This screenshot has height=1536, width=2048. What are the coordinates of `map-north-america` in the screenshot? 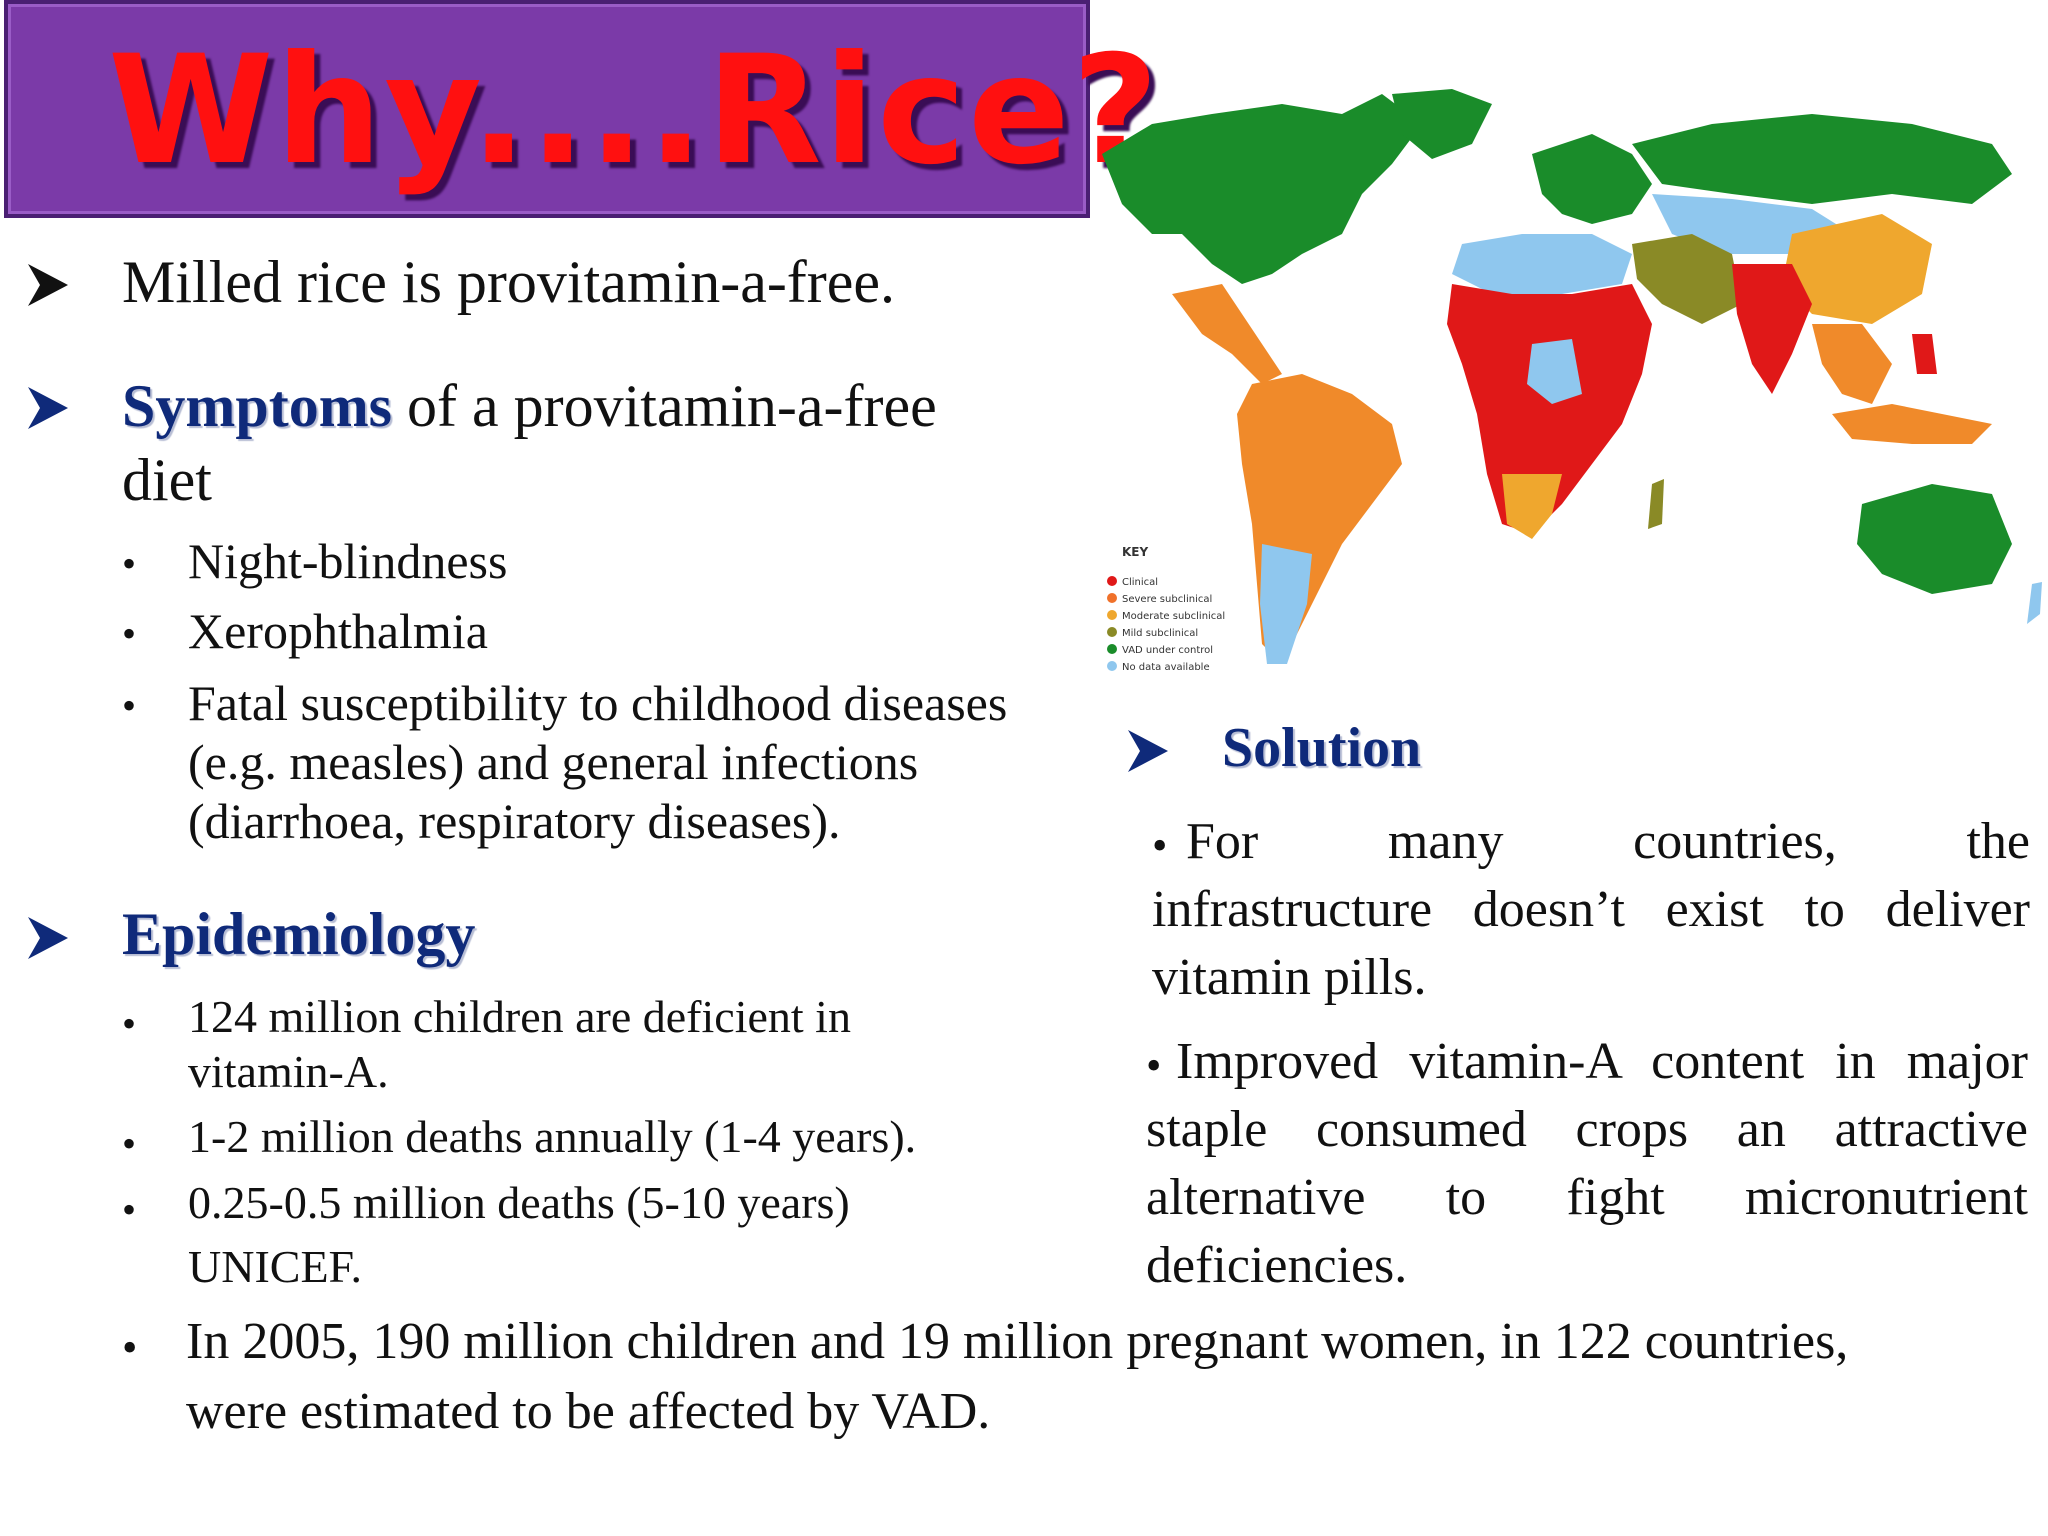 It's located at (1262, 189).